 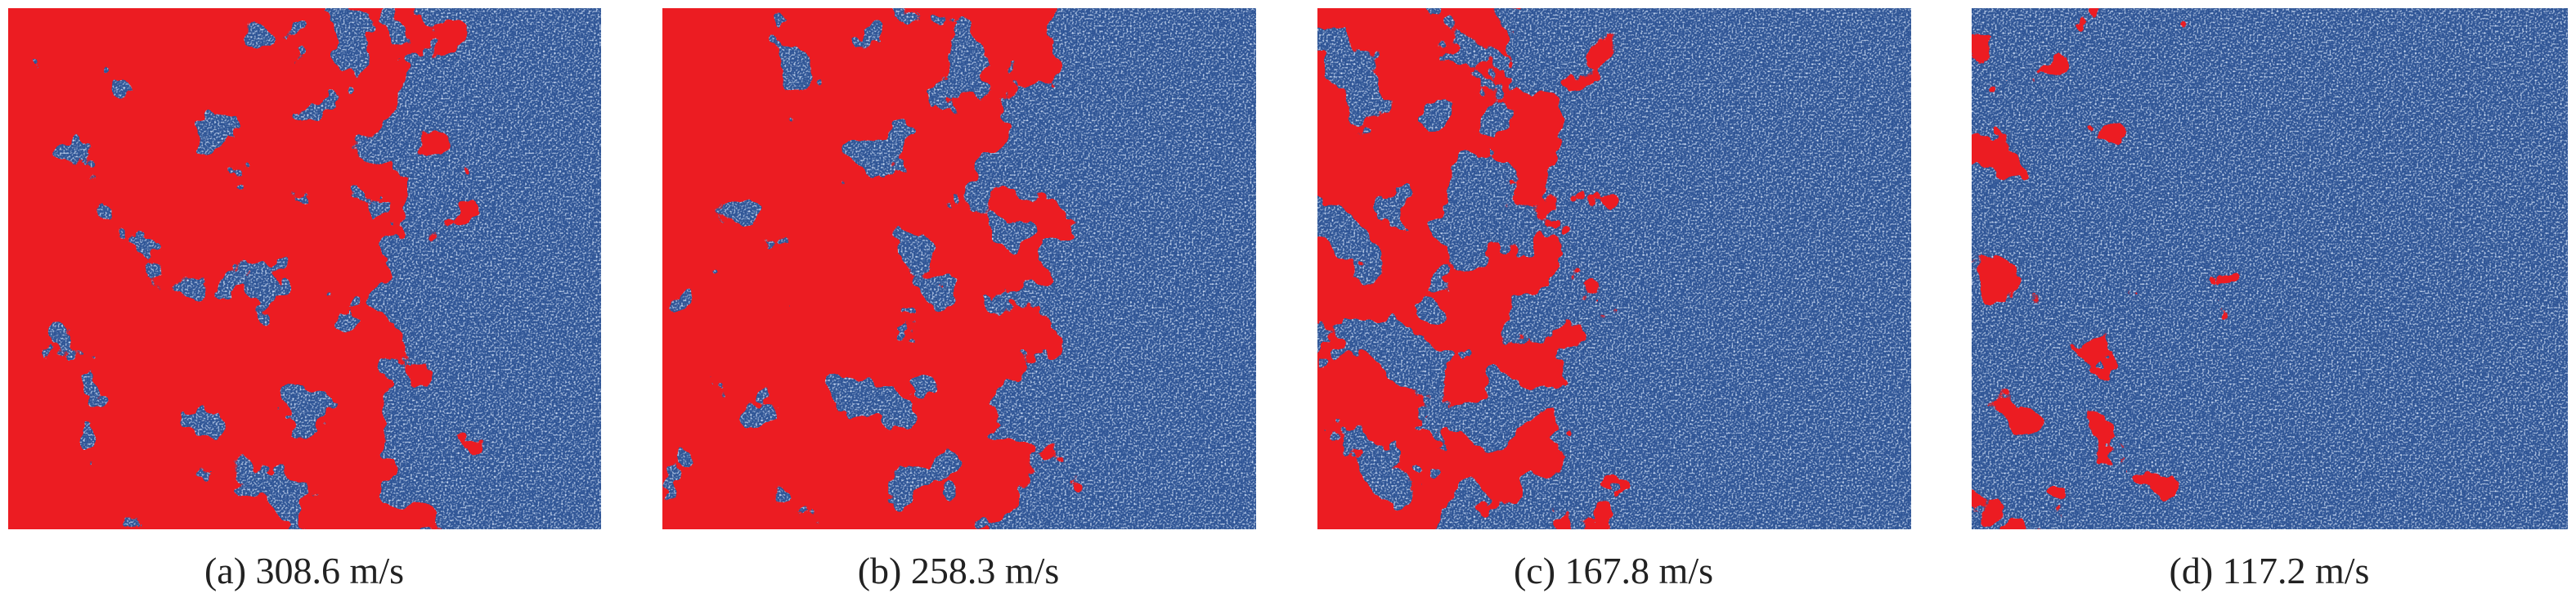 What do you see at coordinates (304, 570) in the screenshot?
I see `caption: (a) 308.6 m/s` at bounding box center [304, 570].